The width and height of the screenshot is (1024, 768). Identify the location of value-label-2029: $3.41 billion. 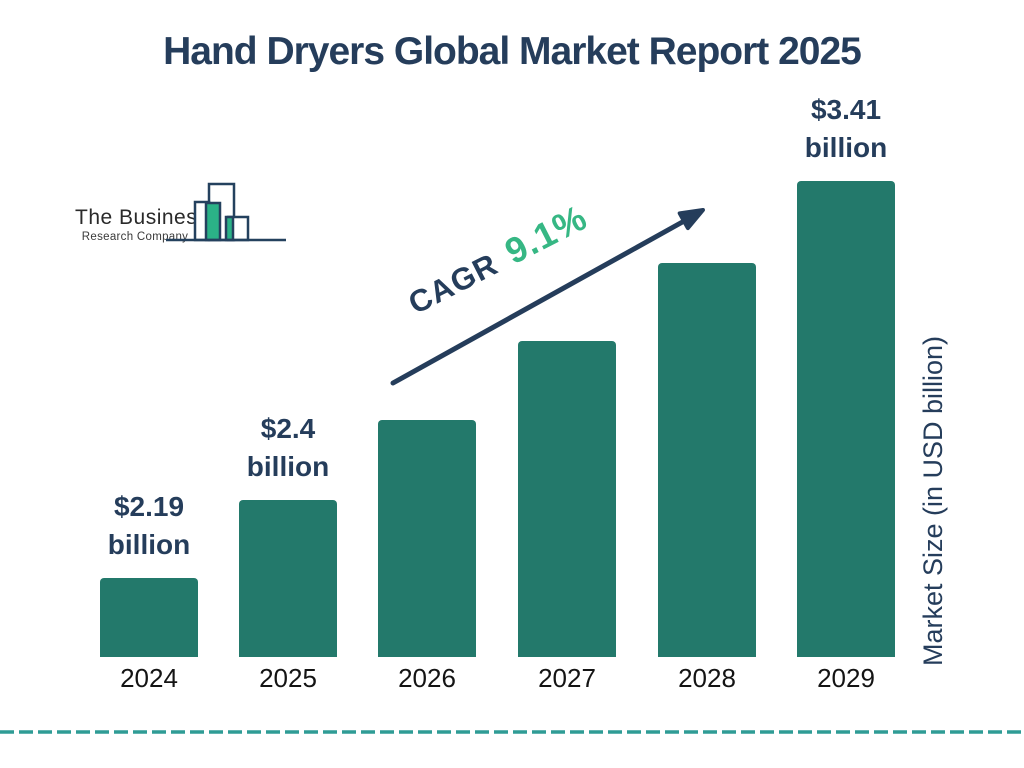
(846, 128).